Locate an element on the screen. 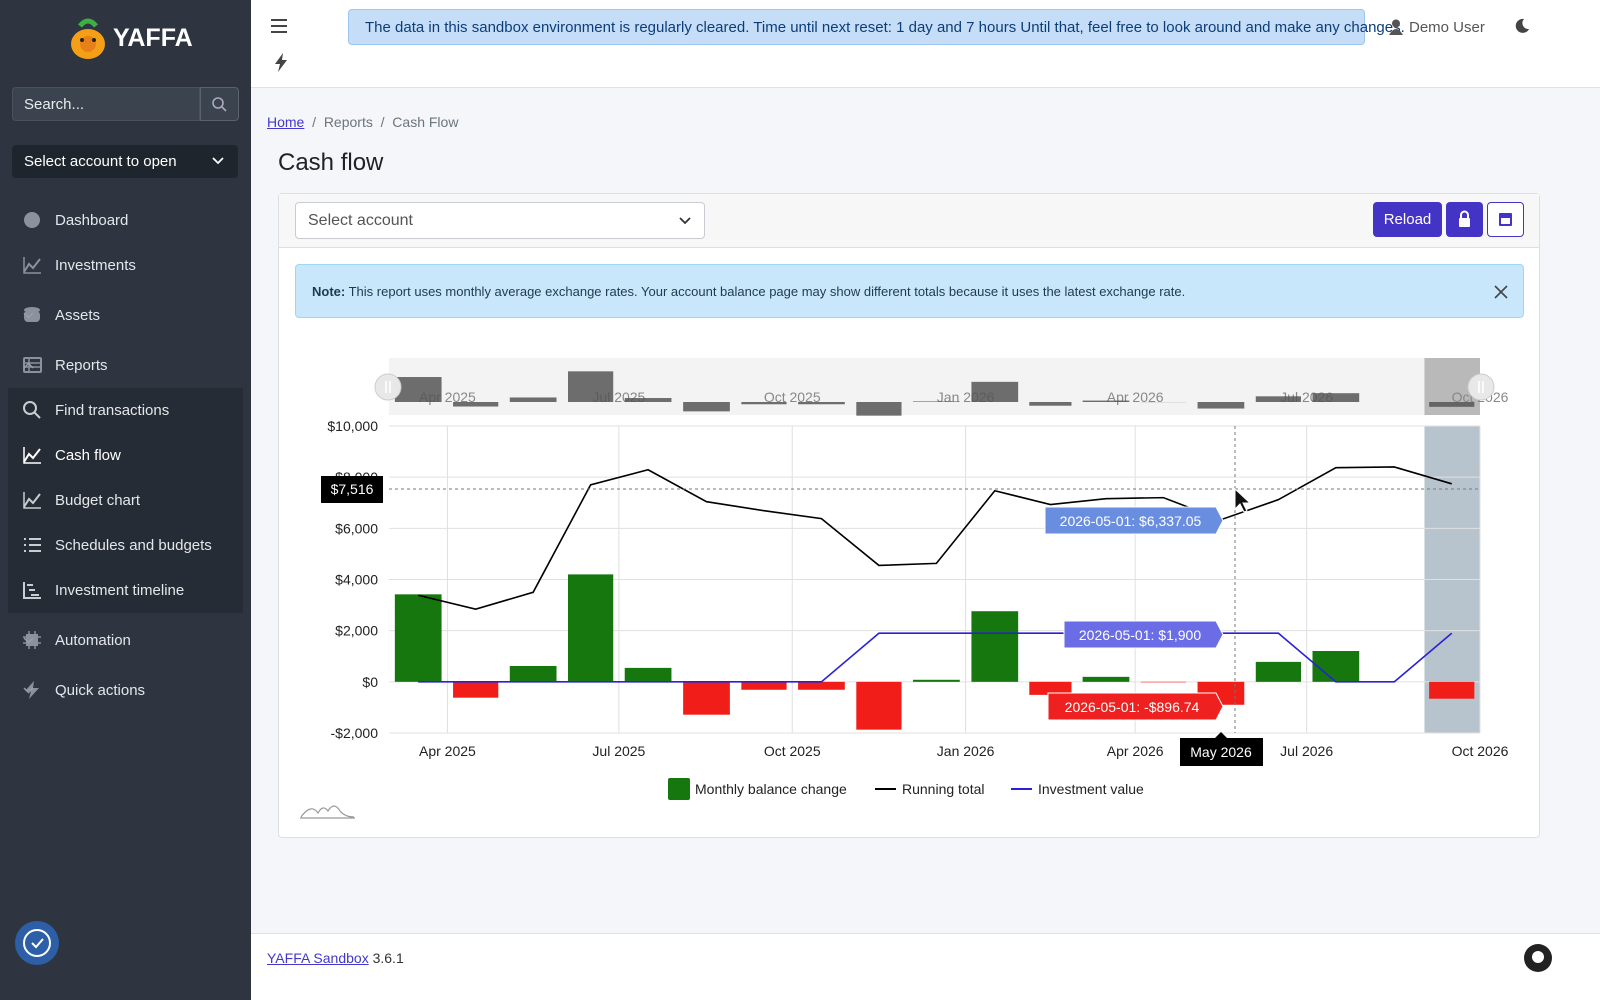 Image resolution: width=1600 pixels, height=1000 pixels. menu-item: Dashboard is located at coordinates (125, 220).